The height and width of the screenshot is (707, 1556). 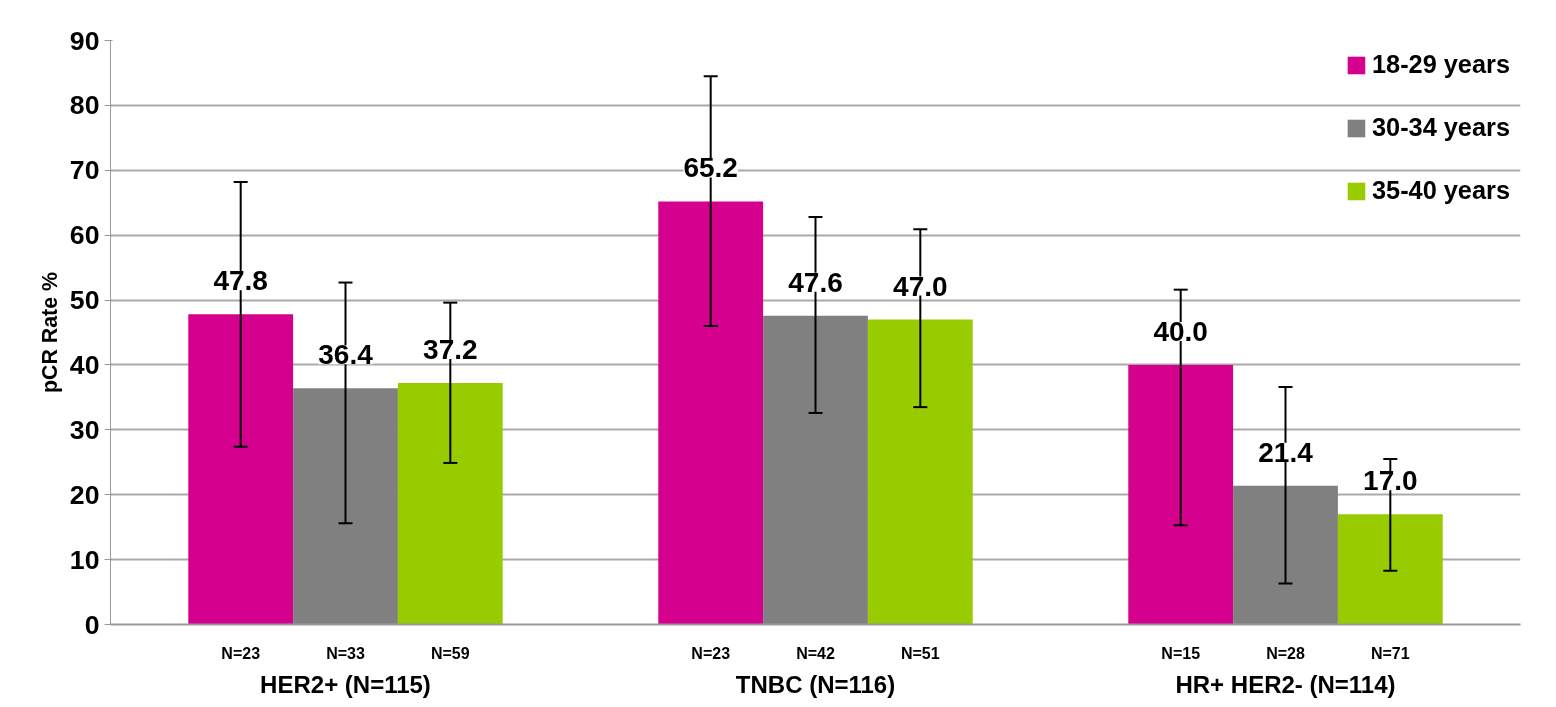 I want to click on y-axis-title: pCR Rate %, so click(x=49, y=332).